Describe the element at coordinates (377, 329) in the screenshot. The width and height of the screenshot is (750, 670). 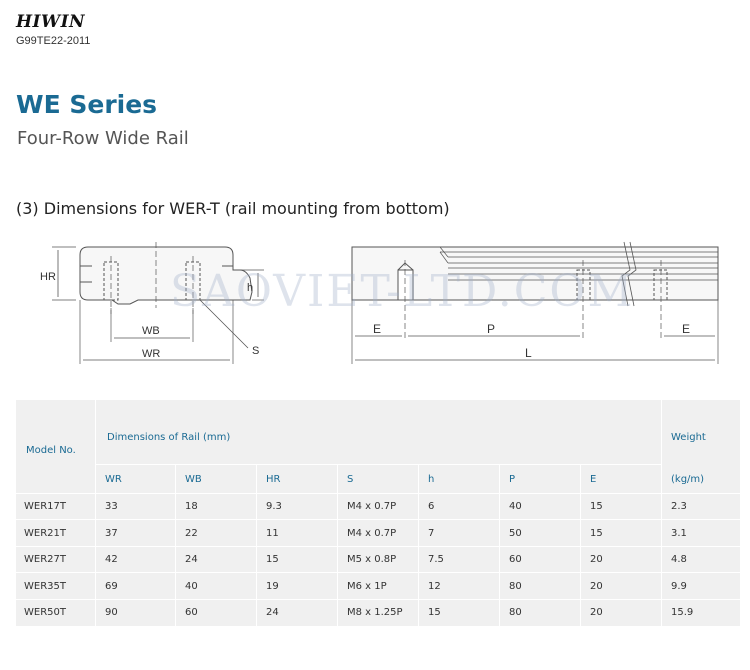
I see `label-e-left: E` at that location.